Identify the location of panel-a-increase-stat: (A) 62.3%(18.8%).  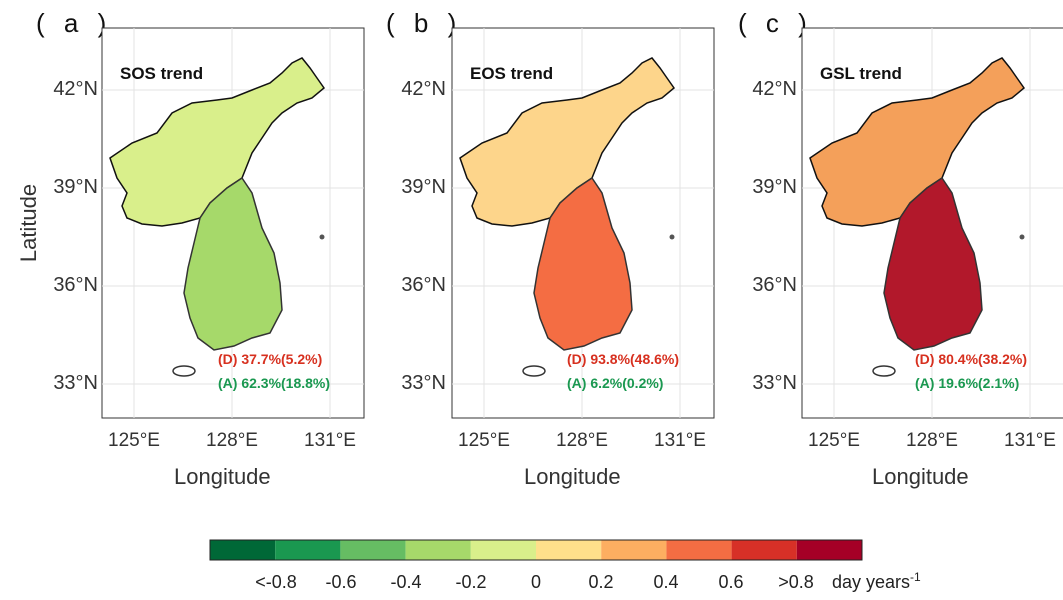
(274, 383).